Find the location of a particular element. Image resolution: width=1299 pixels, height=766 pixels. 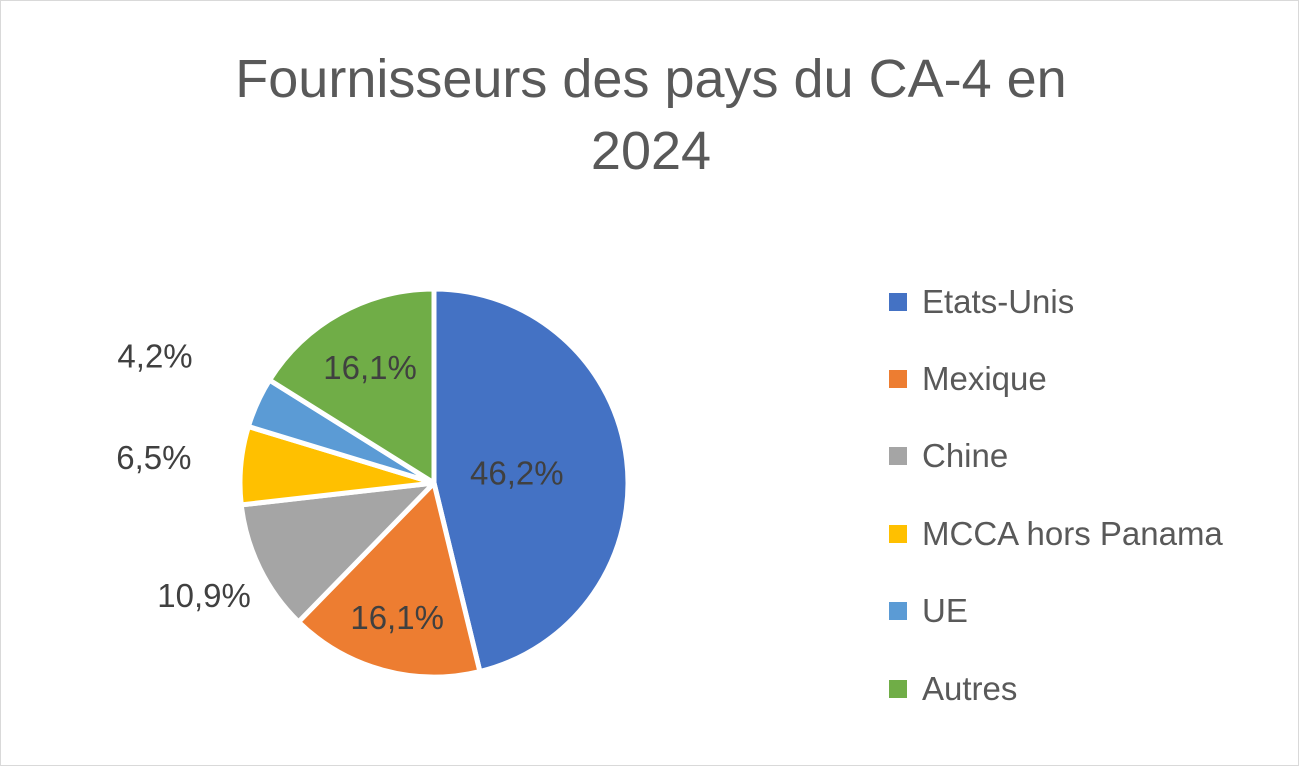

pie-slice-chine is located at coordinates (337, 552).